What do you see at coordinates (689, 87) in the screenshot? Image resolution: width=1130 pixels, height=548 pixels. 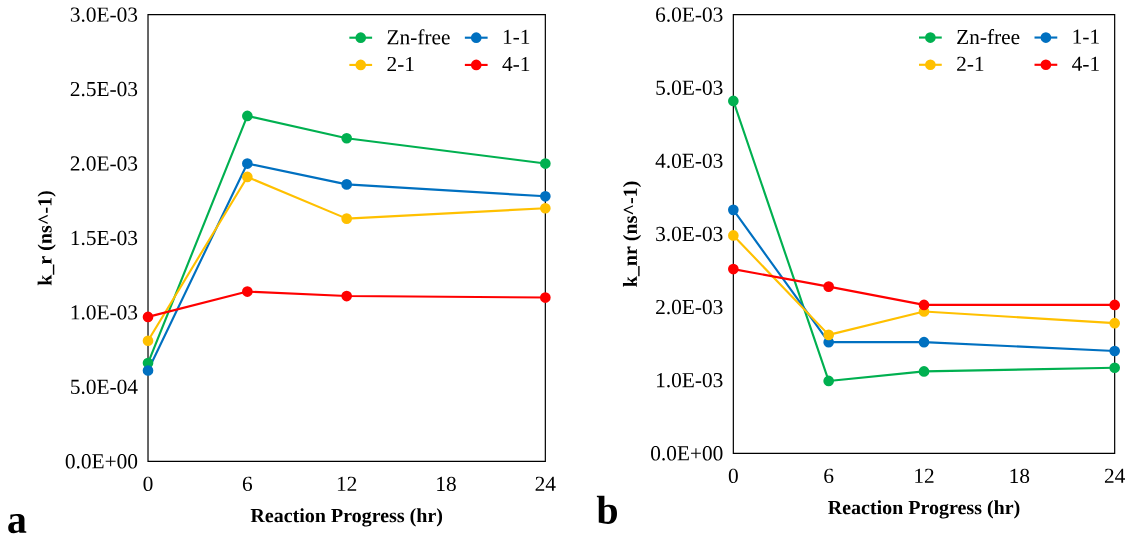 I see `y-tick-label: 5.0E-03` at bounding box center [689, 87].